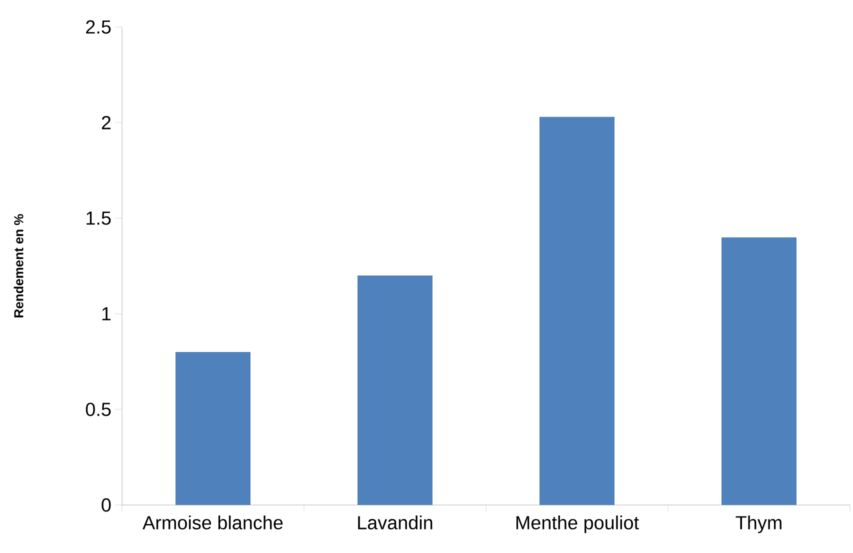  I want to click on y-tick-label: 1.5, so click(98, 218).